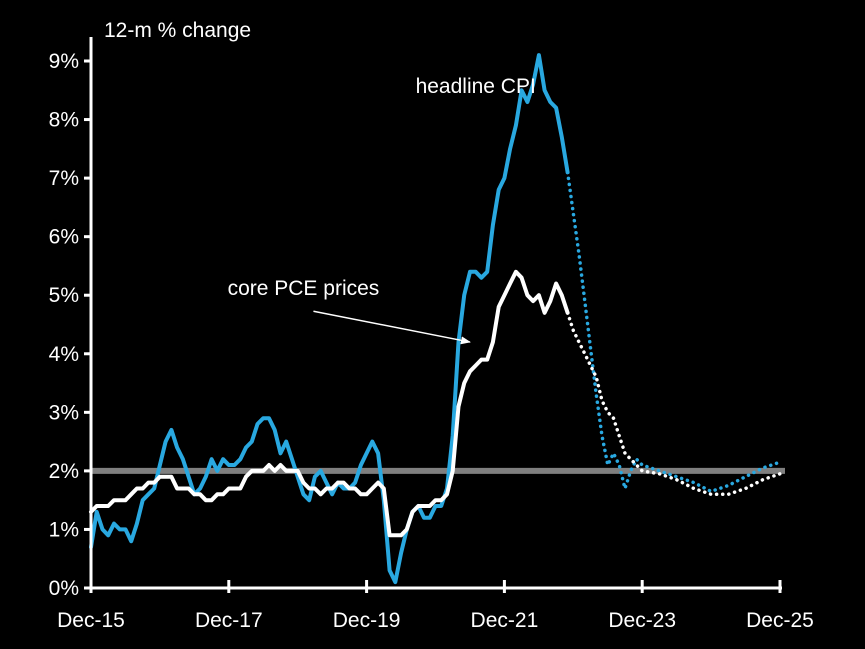 The width and height of the screenshot is (865, 649). I want to click on headline-cpi-forecast-line, so click(673, 332).